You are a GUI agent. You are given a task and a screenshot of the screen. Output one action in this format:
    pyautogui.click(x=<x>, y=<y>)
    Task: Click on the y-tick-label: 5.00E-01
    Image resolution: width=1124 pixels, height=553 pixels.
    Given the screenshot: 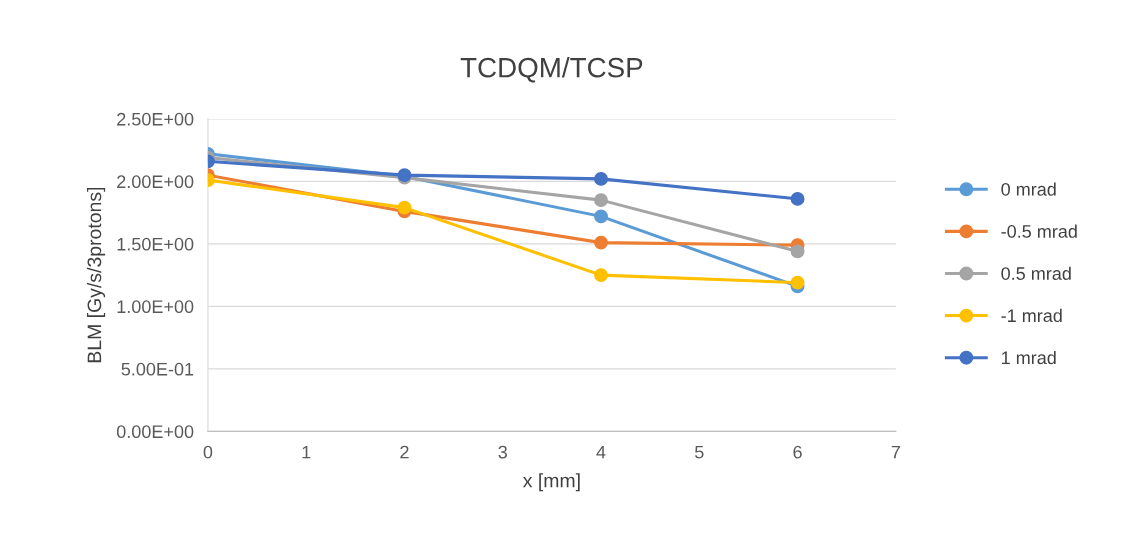 What is the action you would take?
    pyautogui.click(x=157, y=369)
    